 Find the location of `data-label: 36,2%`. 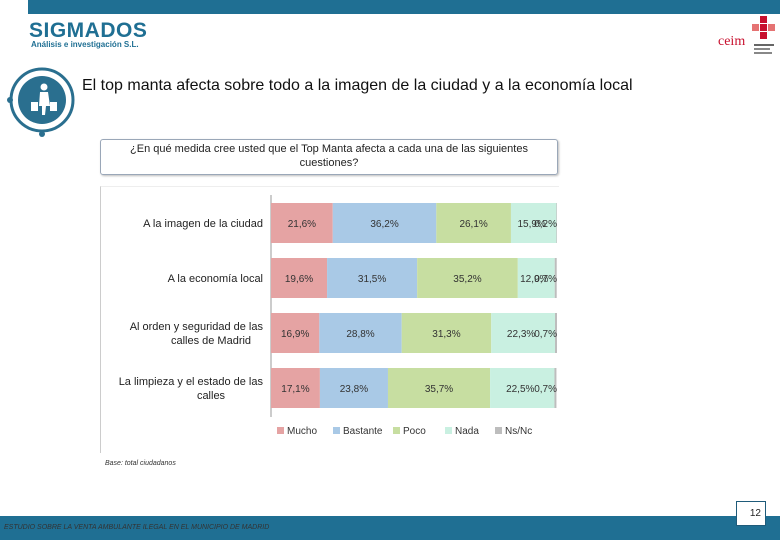

data-label: 36,2% is located at coordinates (384, 224).